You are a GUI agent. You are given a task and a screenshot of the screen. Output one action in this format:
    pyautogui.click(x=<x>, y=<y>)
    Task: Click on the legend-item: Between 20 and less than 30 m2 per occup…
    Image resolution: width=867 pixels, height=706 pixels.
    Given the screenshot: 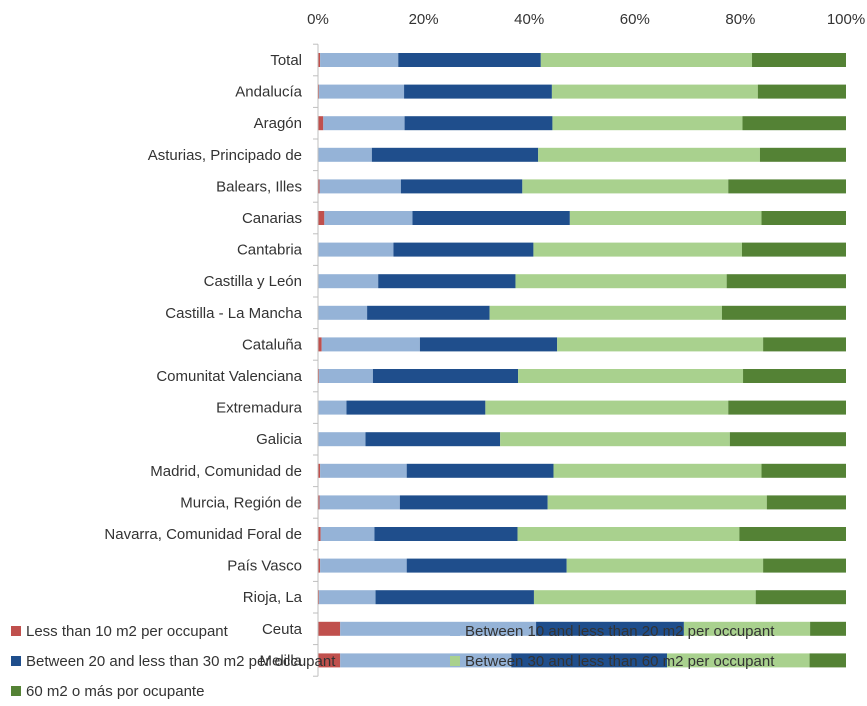 What is the action you would take?
    pyautogui.click(x=173, y=661)
    